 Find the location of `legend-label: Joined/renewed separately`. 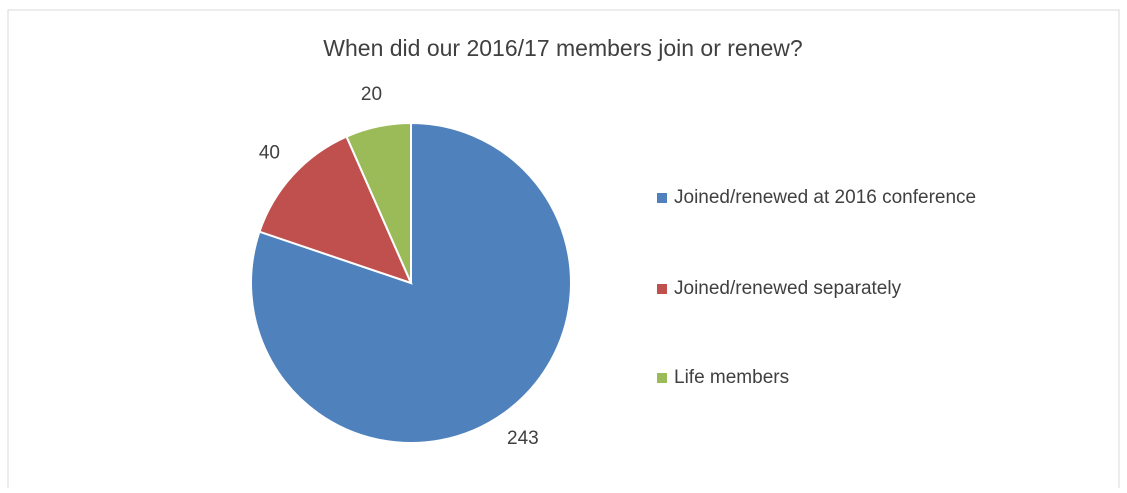

legend-label: Joined/renewed separately is located at coordinates (788, 288).